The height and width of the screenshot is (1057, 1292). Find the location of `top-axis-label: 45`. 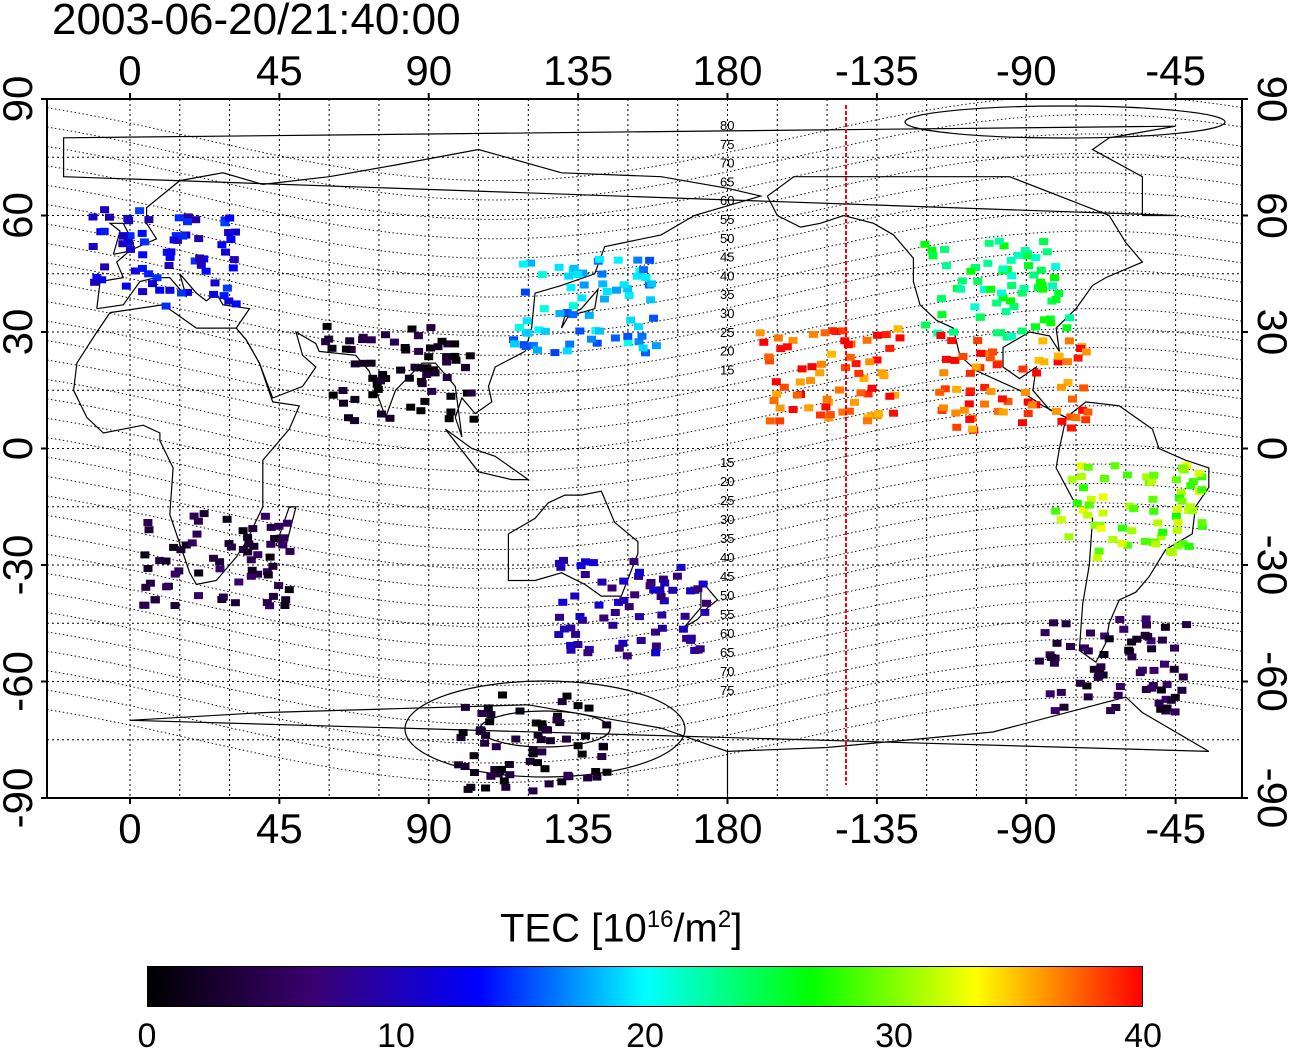

top-axis-label: 45 is located at coordinates (279, 70).